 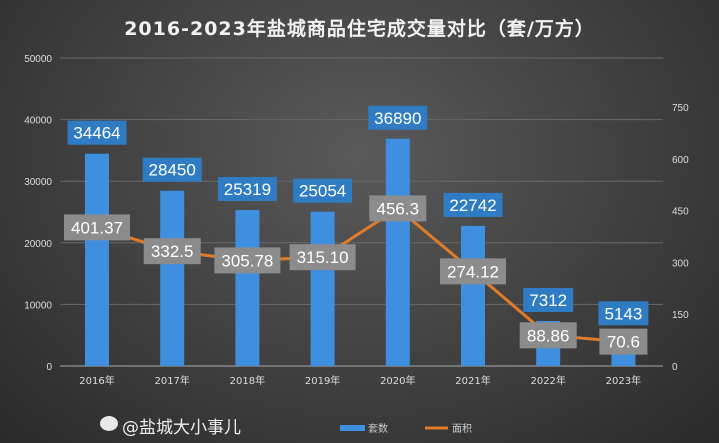 I want to click on y-left-tick-label: 10000, so click(x=38, y=305).